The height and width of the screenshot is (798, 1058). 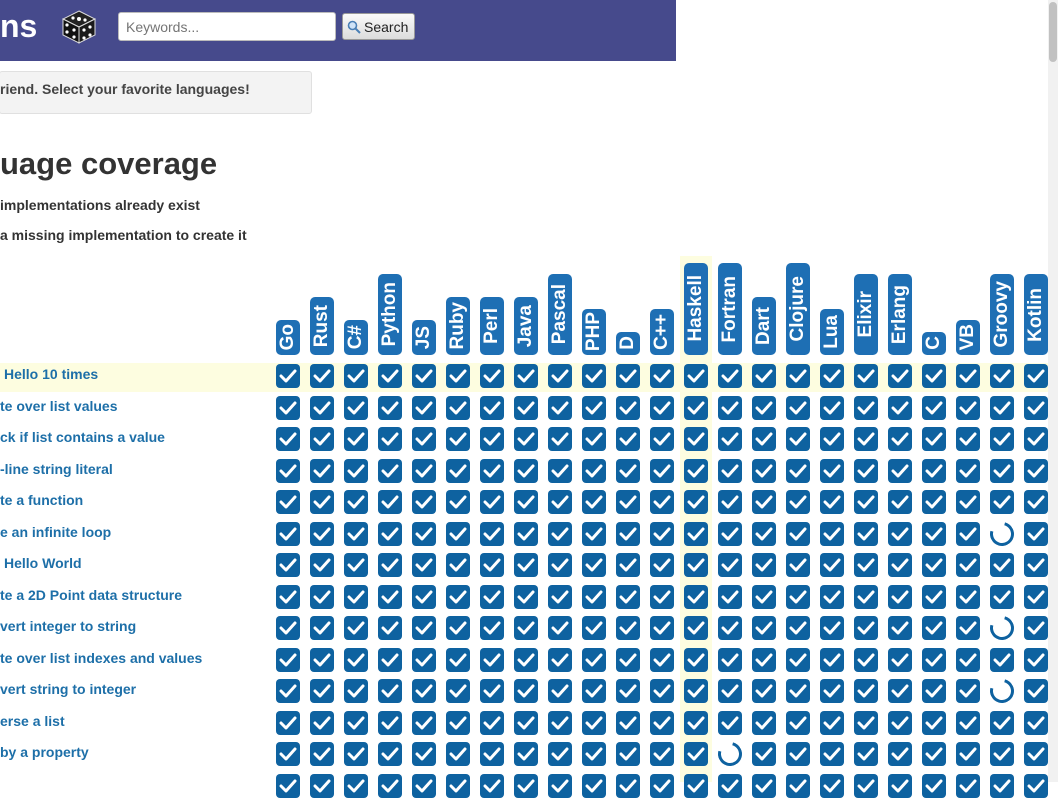 I want to click on idiom-link: -line string literal, so click(x=56, y=468).